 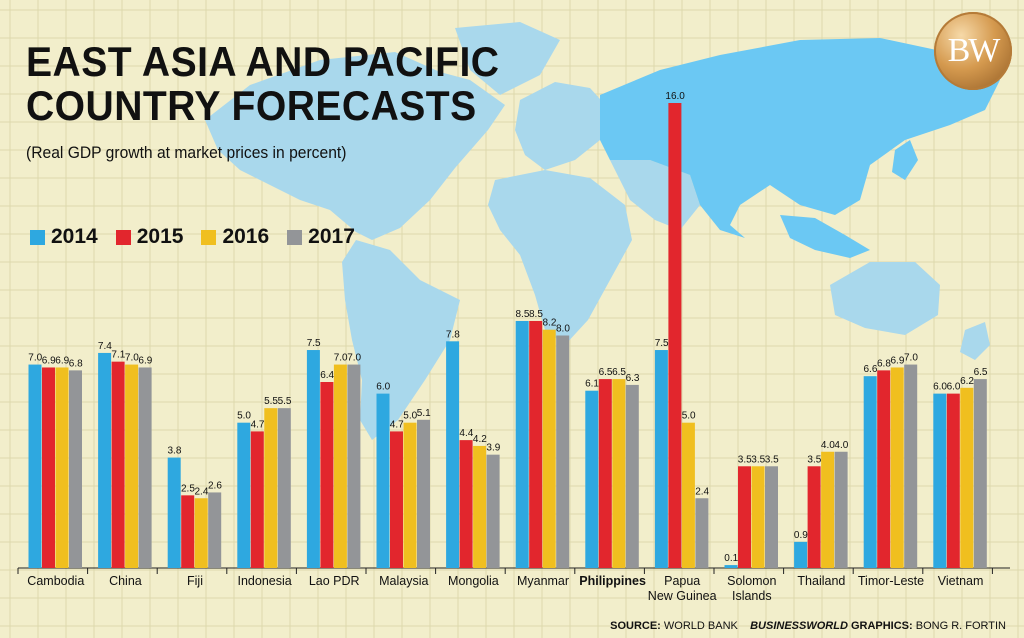 What do you see at coordinates (507, 58) in the screenshot?
I see `map-greenland` at bounding box center [507, 58].